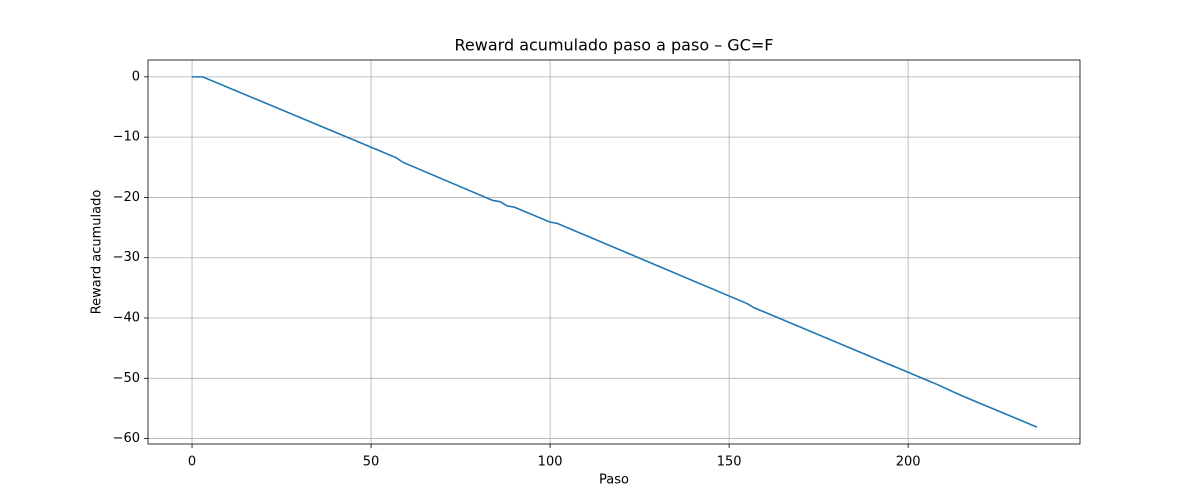  What do you see at coordinates (729, 462) in the screenshot?
I see `x-tick-label: 150` at bounding box center [729, 462].